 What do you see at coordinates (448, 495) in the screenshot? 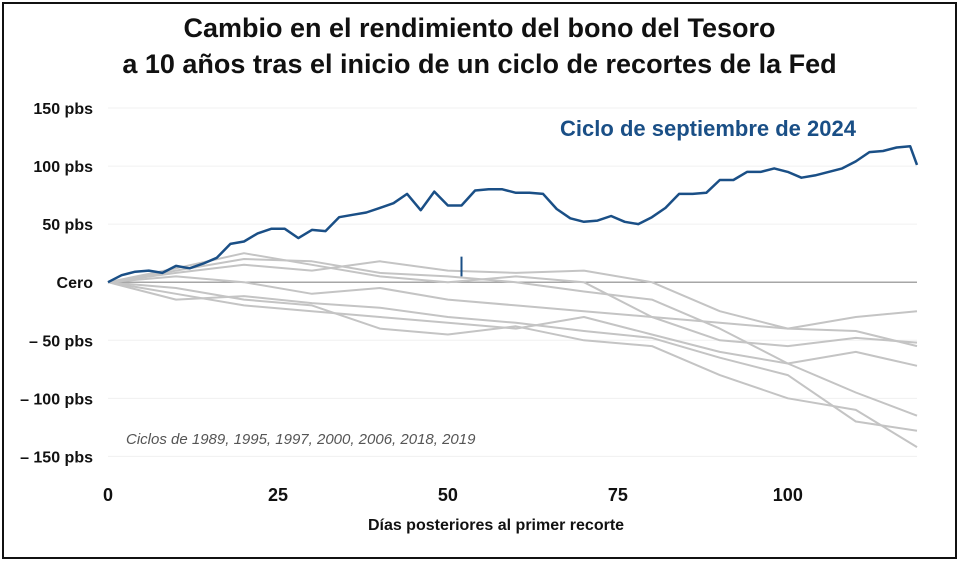
I see `x-tick-label: 50` at bounding box center [448, 495].